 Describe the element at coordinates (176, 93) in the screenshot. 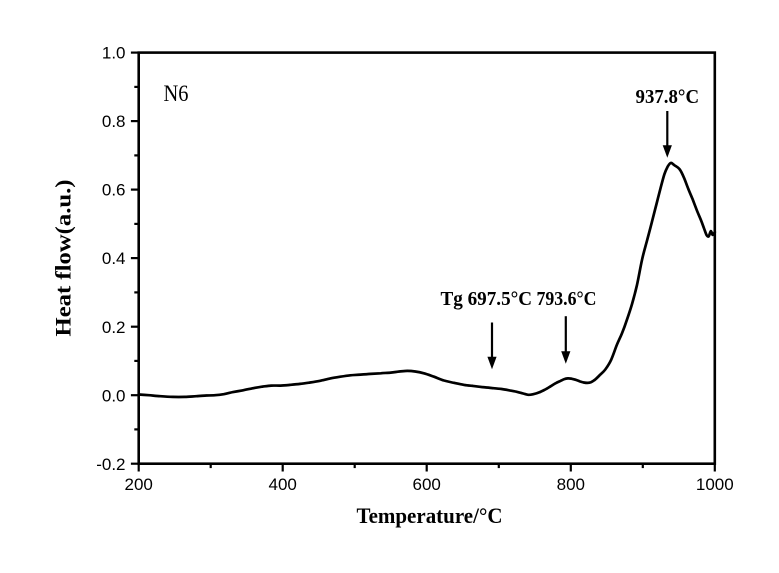

I see `svg-text: N6` at that location.